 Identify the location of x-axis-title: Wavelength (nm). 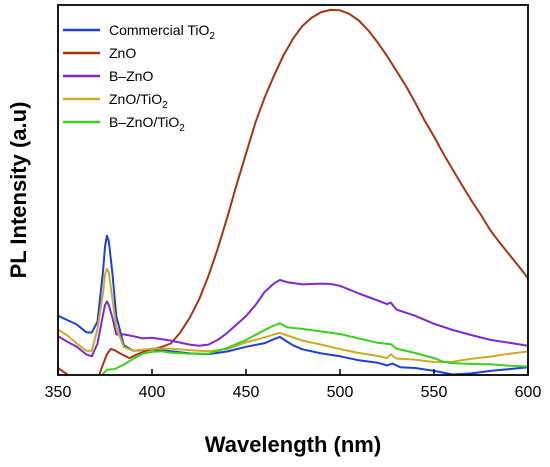
(293, 444).